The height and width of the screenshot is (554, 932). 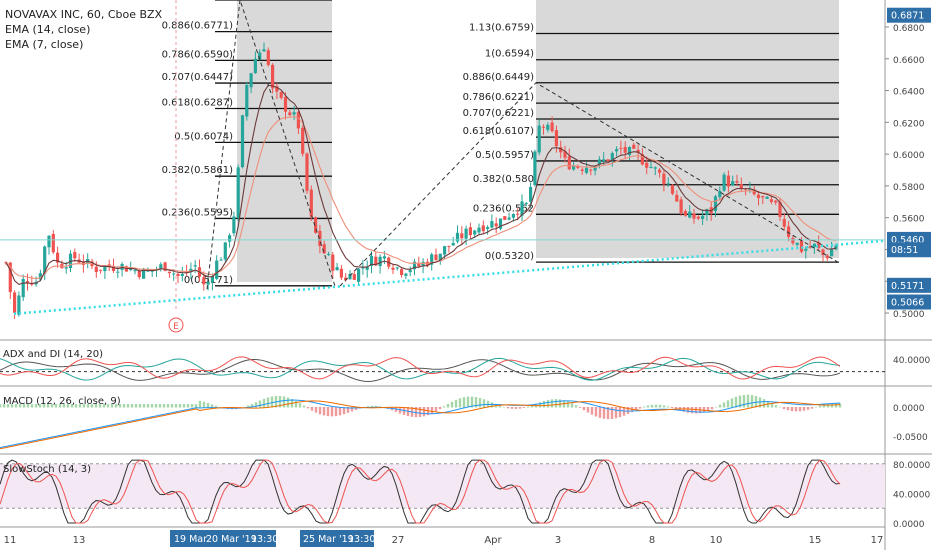 What do you see at coordinates (420, 369) in the screenshot?
I see `adx-line-di_plus` at bounding box center [420, 369].